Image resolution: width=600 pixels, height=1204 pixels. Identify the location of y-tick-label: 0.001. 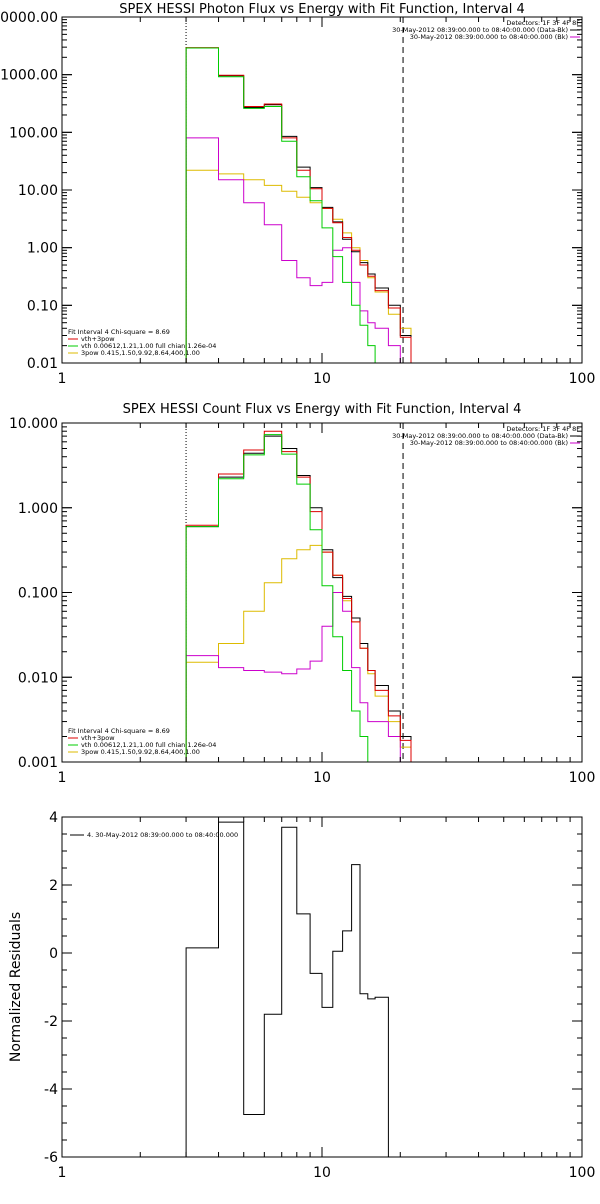
(38, 763).